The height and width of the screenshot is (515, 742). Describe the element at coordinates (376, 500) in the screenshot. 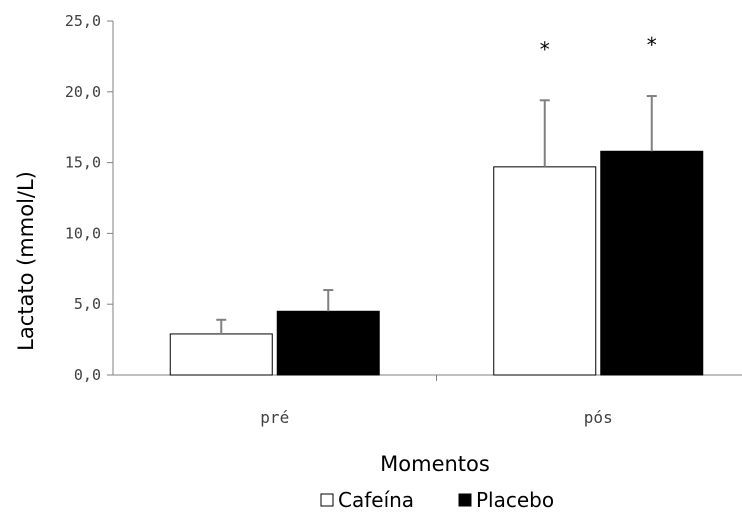

I see `legend-label-cafeina: Cafeína` at that location.